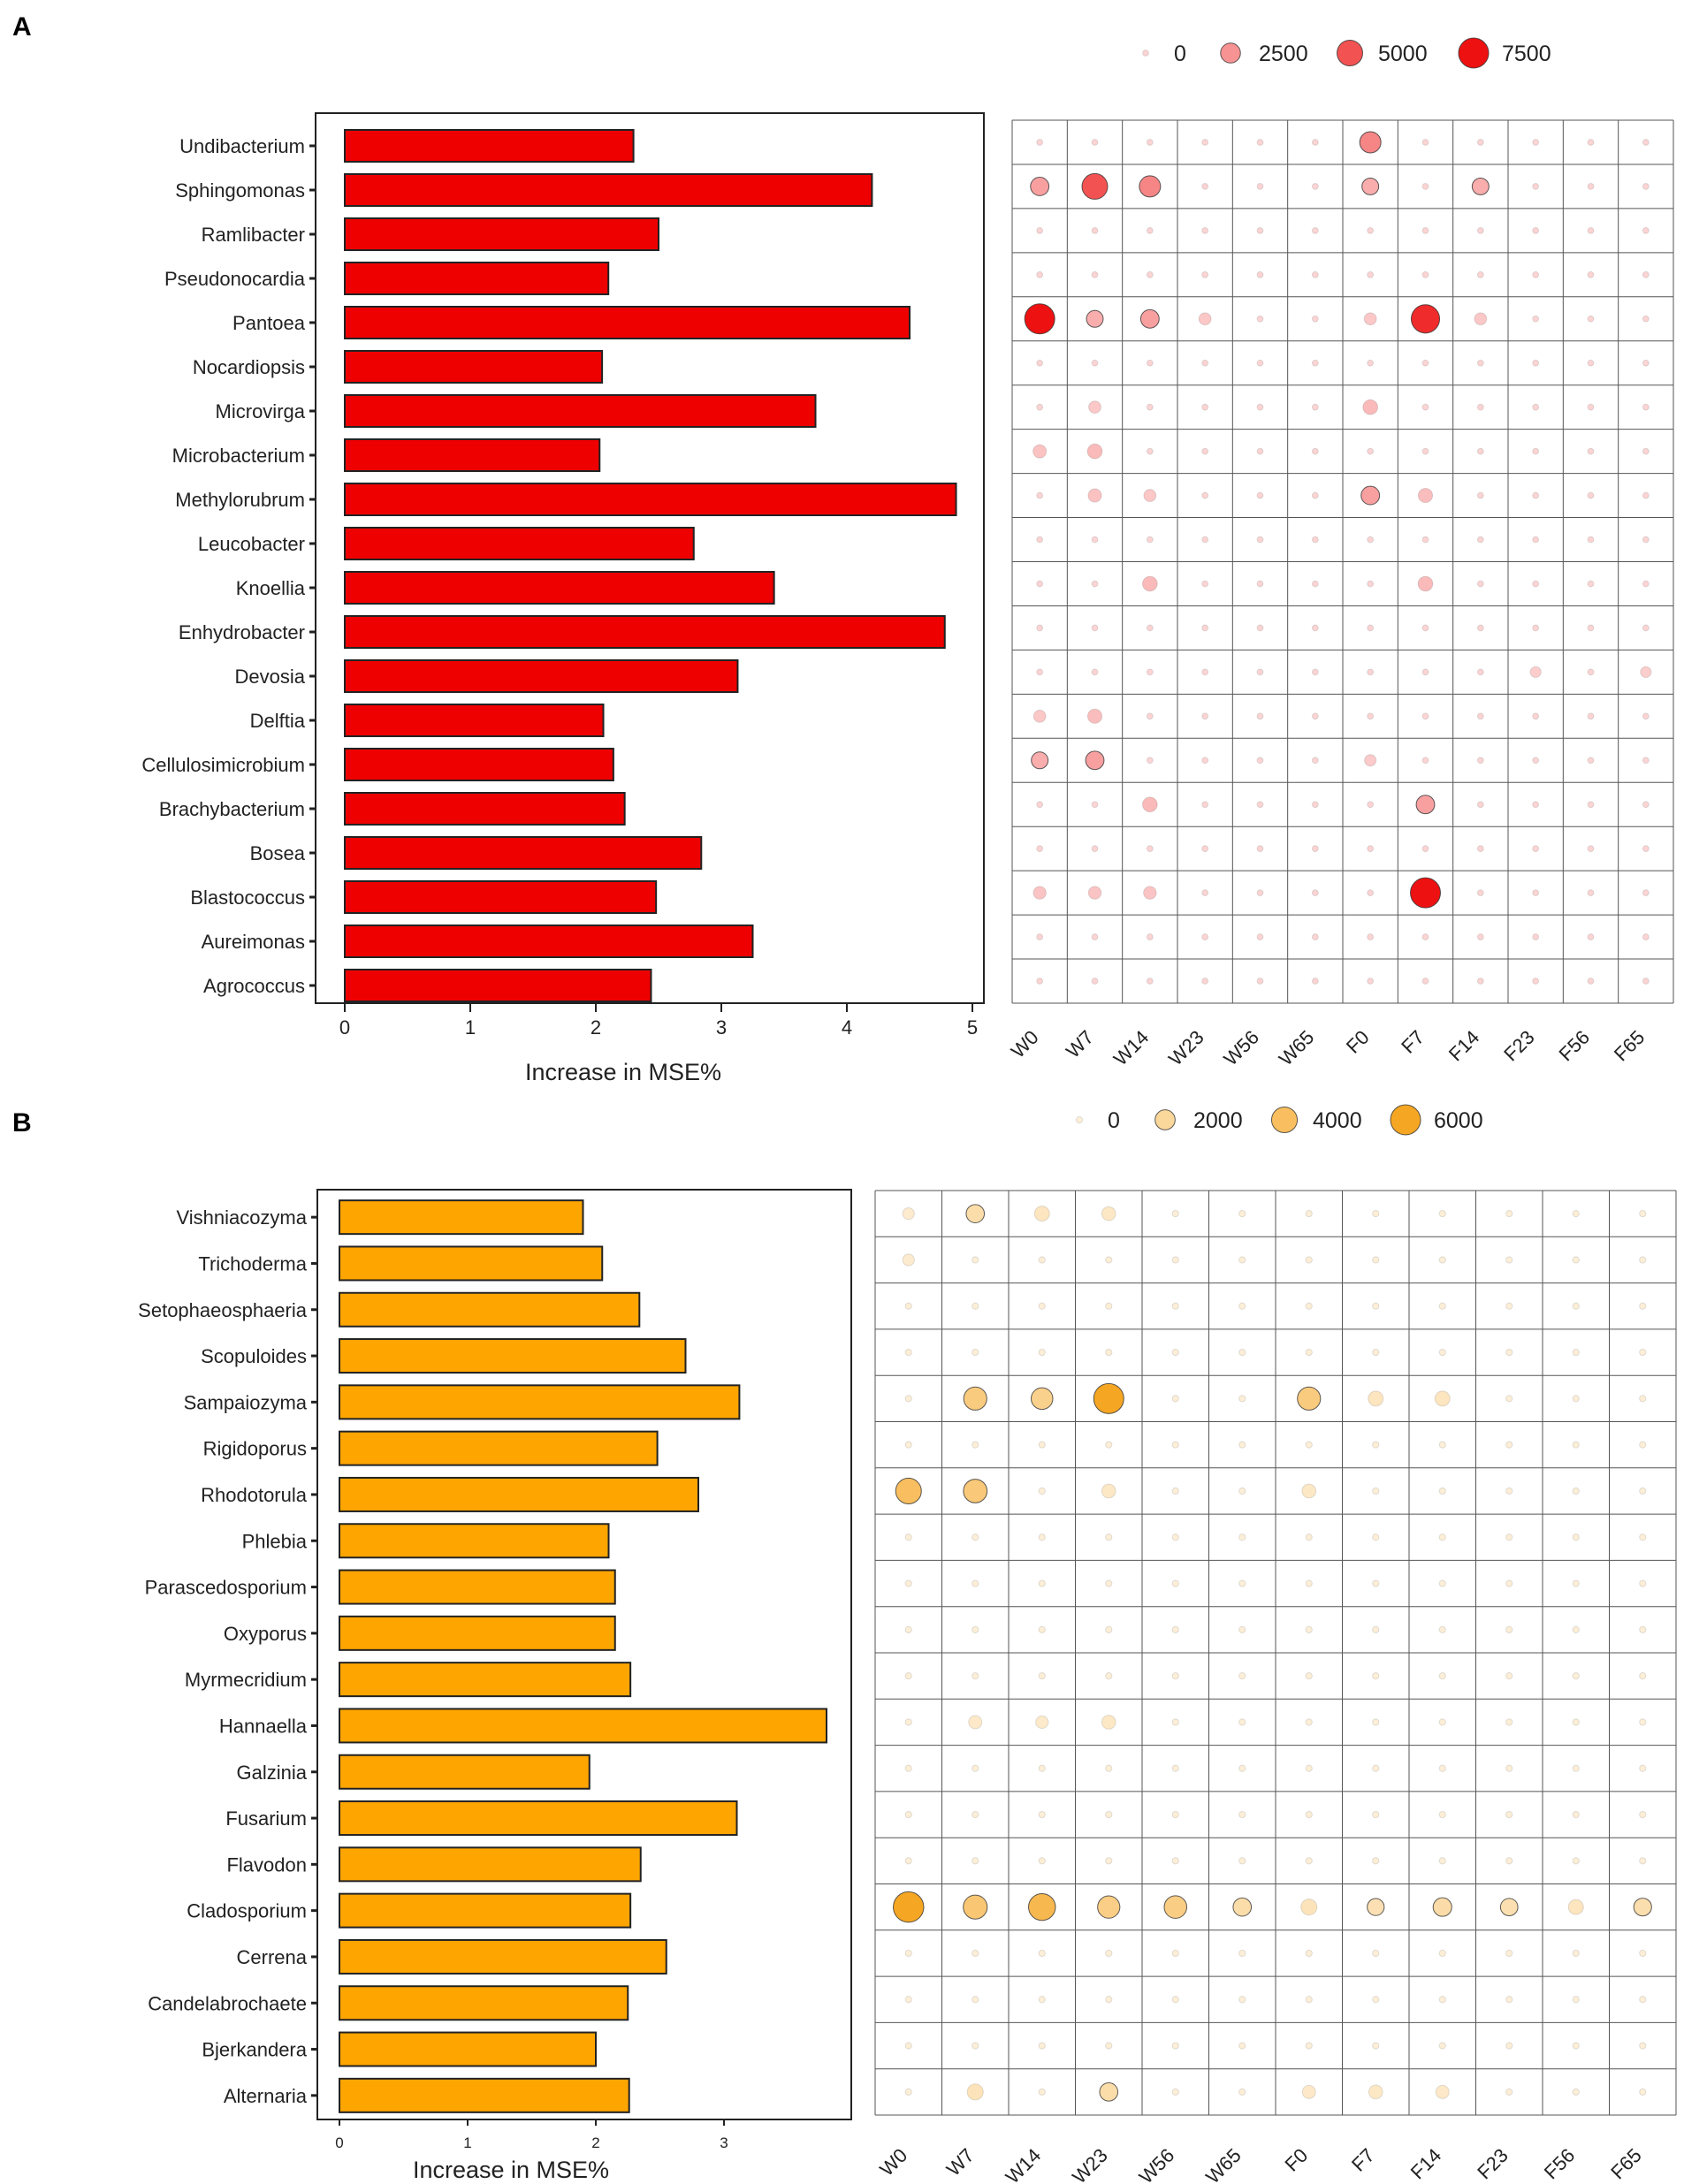 The width and height of the screenshot is (1684, 2184). What do you see at coordinates (1315, 936) in the screenshot?
I see `bubble-aureimonas-w65` at bounding box center [1315, 936].